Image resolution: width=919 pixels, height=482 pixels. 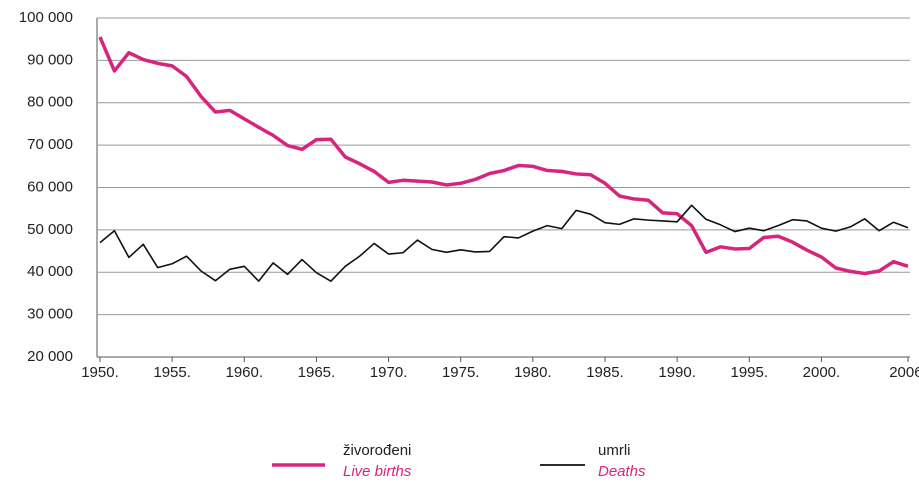 What do you see at coordinates (50, 102) in the screenshot?
I see `y-tick-label: 80 000` at bounding box center [50, 102].